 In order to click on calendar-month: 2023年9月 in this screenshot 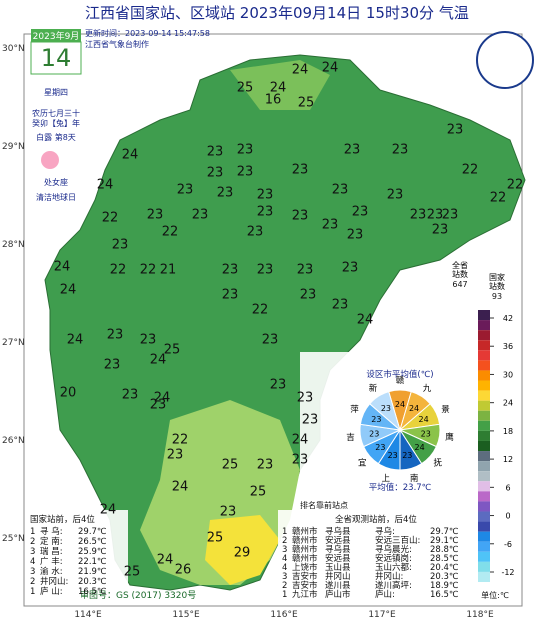, I will do `click(56, 36)`.